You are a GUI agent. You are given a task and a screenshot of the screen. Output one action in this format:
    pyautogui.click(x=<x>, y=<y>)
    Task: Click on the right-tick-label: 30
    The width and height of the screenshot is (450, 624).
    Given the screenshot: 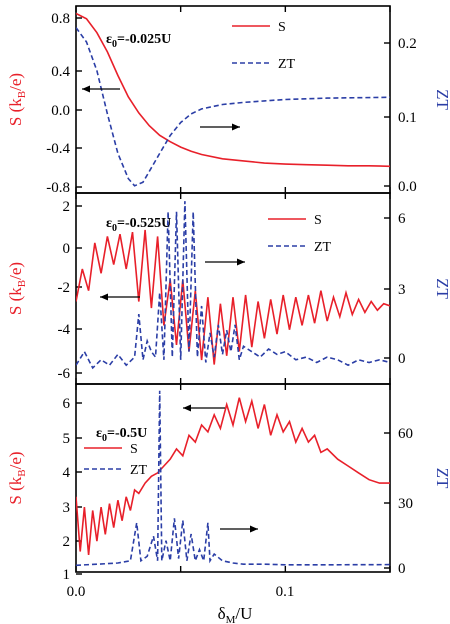 What is the action you would take?
    pyautogui.click(x=405, y=504)
    